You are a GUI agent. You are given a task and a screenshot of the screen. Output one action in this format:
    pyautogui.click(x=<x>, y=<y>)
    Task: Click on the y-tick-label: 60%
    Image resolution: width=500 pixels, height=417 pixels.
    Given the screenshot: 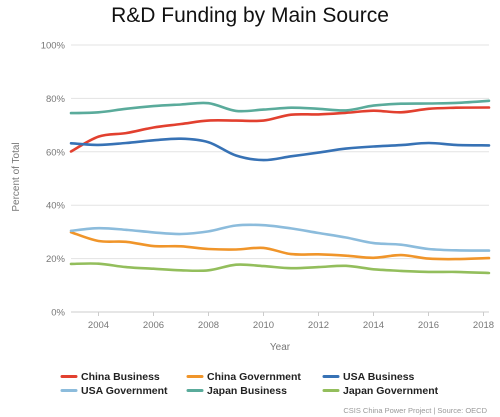 What is the action you would take?
    pyautogui.click(x=56, y=152)
    